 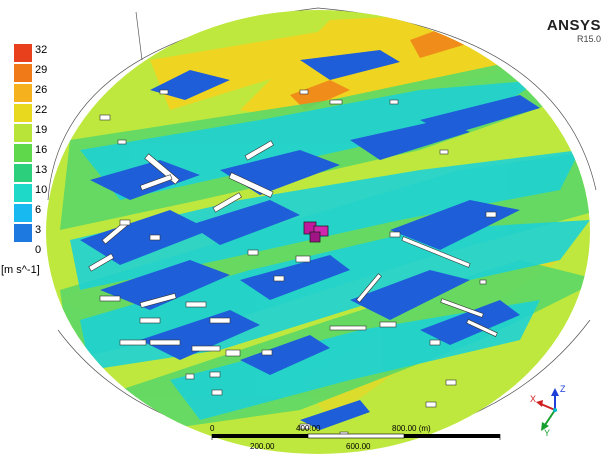 What do you see at coordinates (41, 190) in the screenshot?
I see `legend-tick: 10` at bounding box center [41, 190].